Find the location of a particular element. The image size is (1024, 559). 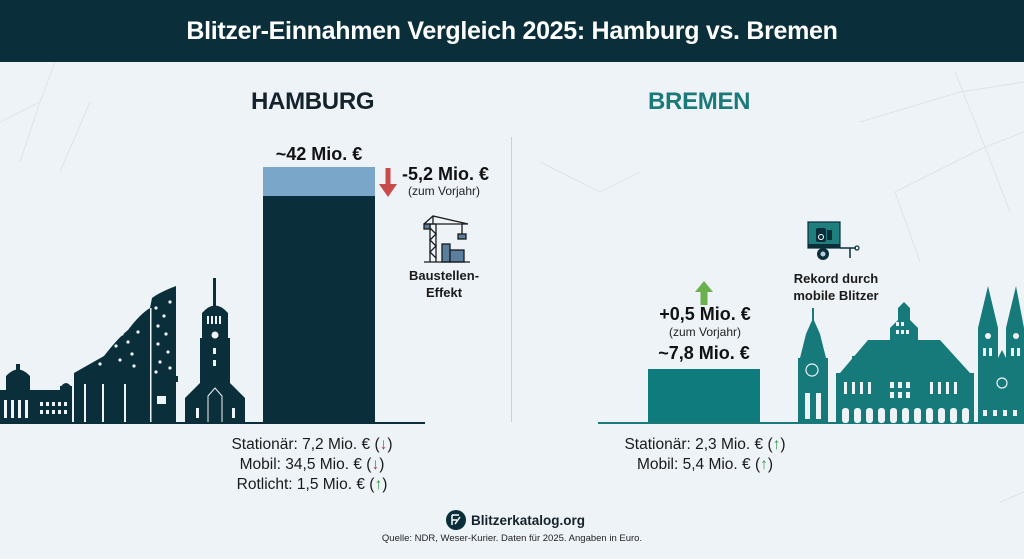

bremen-total-label: ~7,8 Mio. € is located at coordinates (704, 353).